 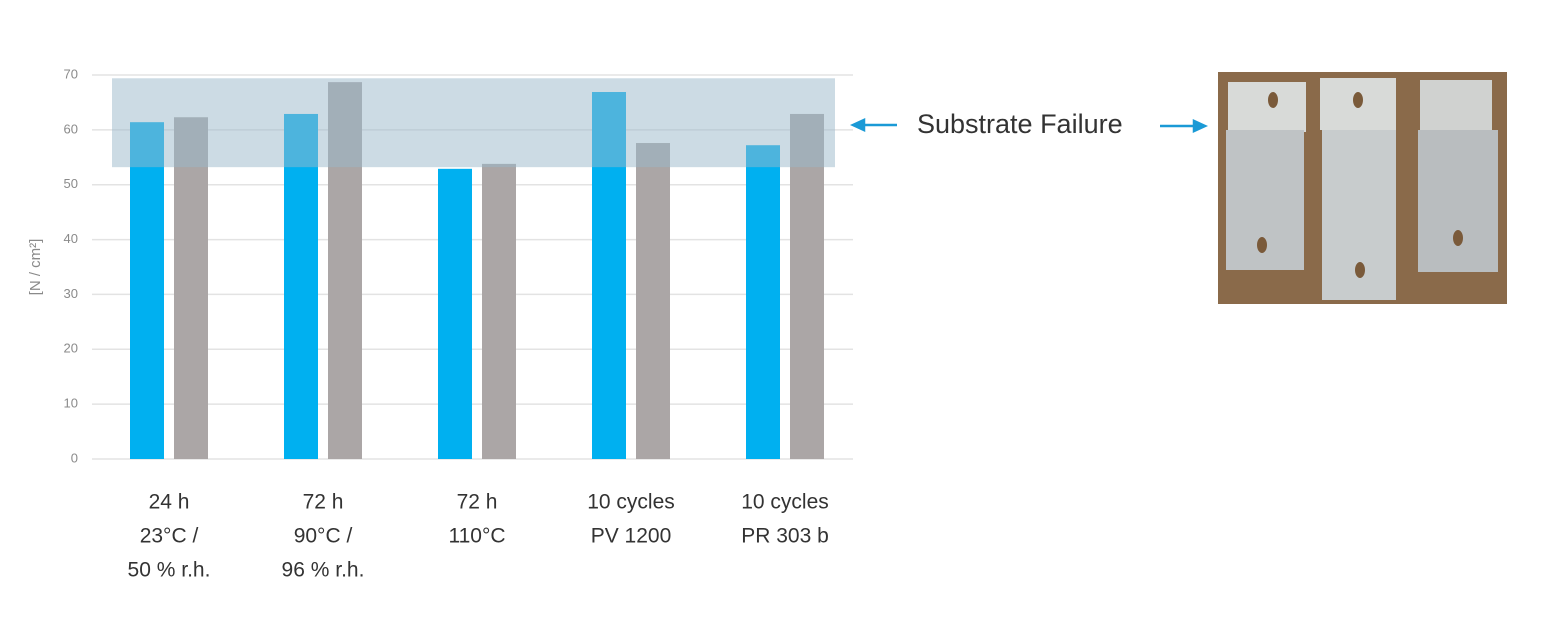 I want to click on y-tick-label: 50, so click(x=71, y=183).